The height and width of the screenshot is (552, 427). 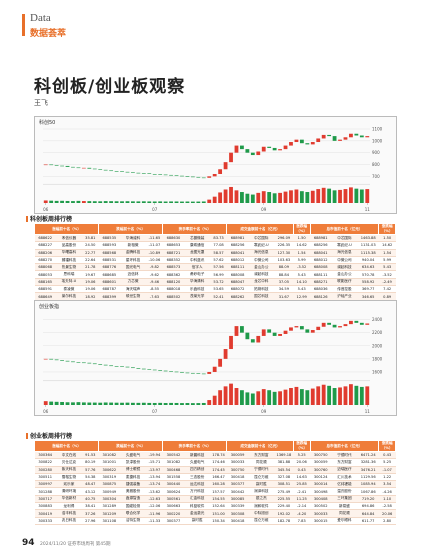 What do you see at coordinates (284, 274) in the screenshot?
I see `table-cell: 88.84` at bounding box center [284, 274].